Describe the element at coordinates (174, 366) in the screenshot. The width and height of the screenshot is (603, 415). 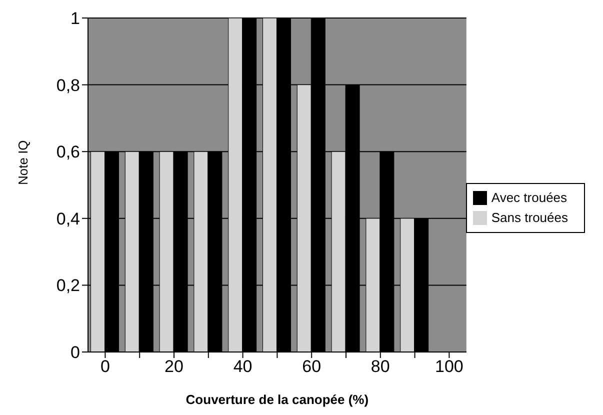
I see `x-tick-label: 20` at that location.